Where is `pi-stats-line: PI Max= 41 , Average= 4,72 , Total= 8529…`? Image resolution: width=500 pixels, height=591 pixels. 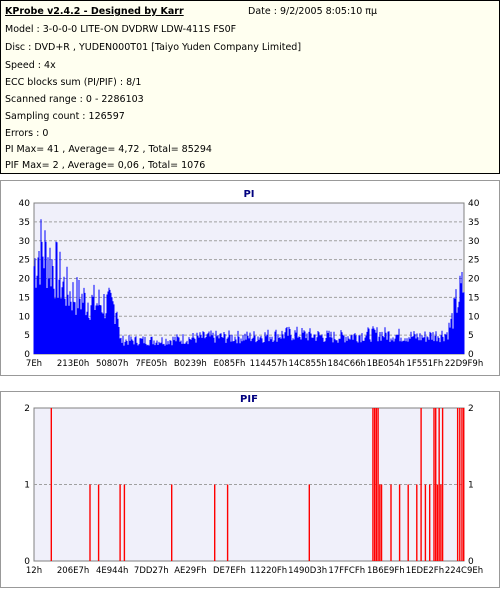
pi-stats-line: PI Max= 41 , Average= 4,72 , Total= 8529… is located at coordinates (108, 149).